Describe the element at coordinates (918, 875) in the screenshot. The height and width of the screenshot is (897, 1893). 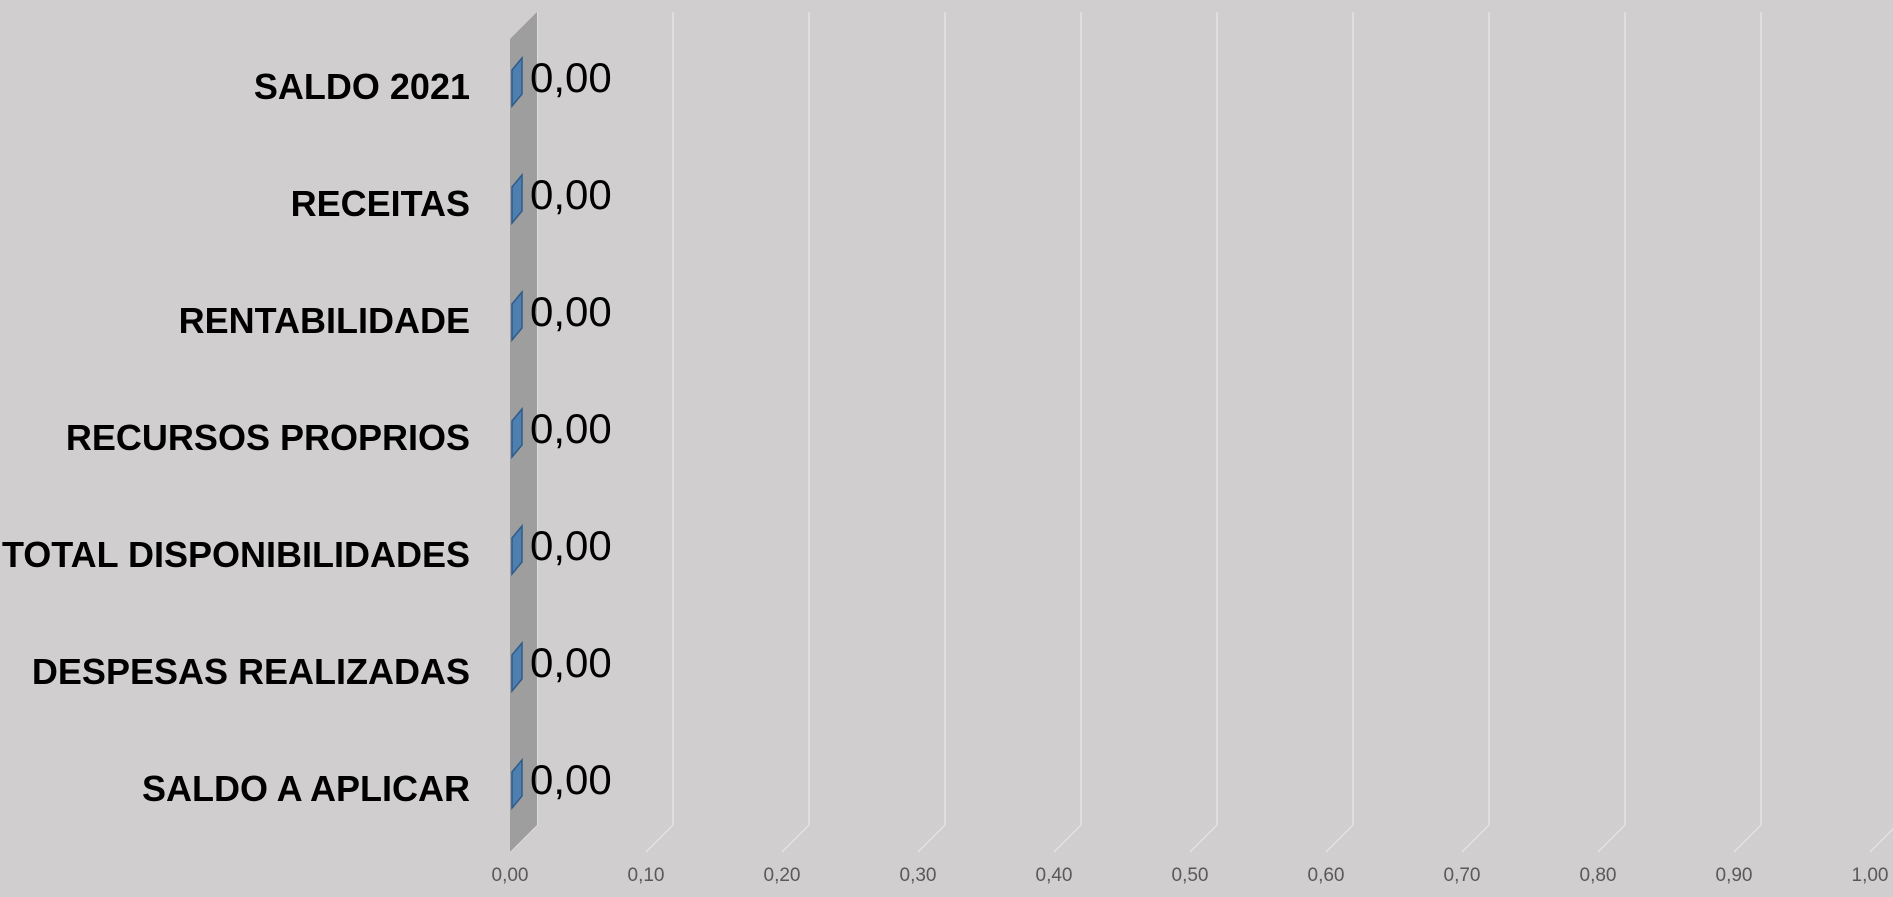
I see `x-tick-label: 0,30` at that location.